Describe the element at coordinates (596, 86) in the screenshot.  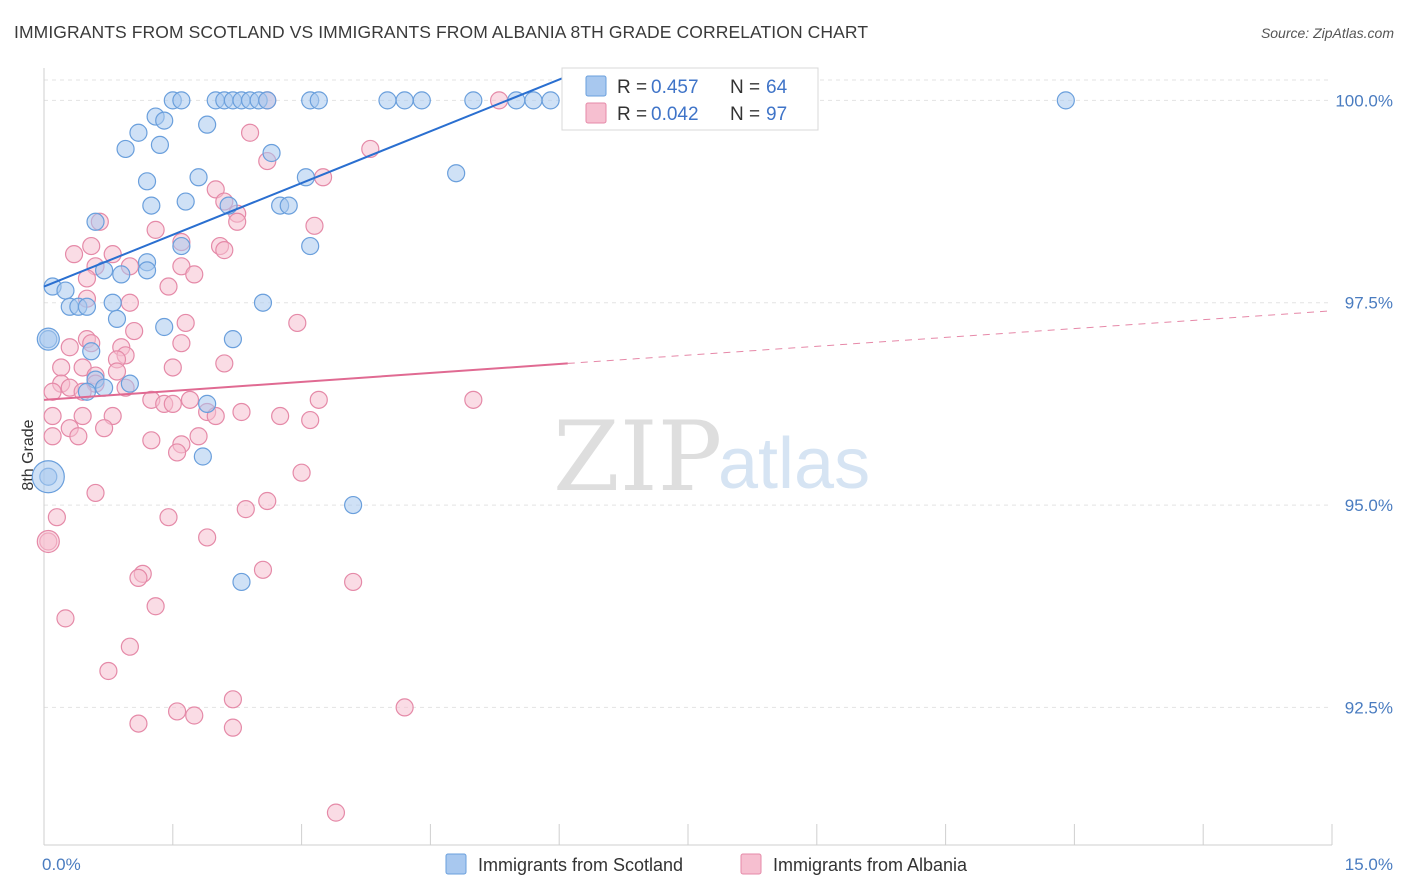
I see `legend-swatch-scotland` at that location.